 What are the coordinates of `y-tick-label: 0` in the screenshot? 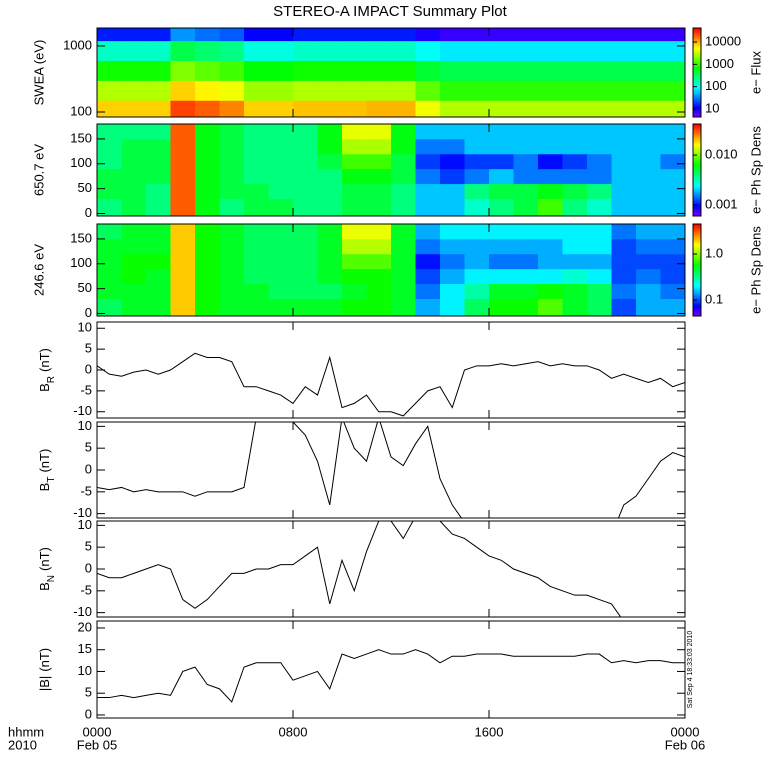 It's located at (88, 567).